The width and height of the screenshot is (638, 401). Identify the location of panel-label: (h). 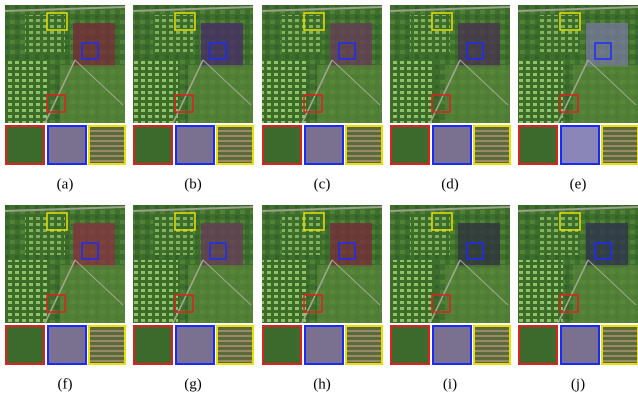
(322, 384).